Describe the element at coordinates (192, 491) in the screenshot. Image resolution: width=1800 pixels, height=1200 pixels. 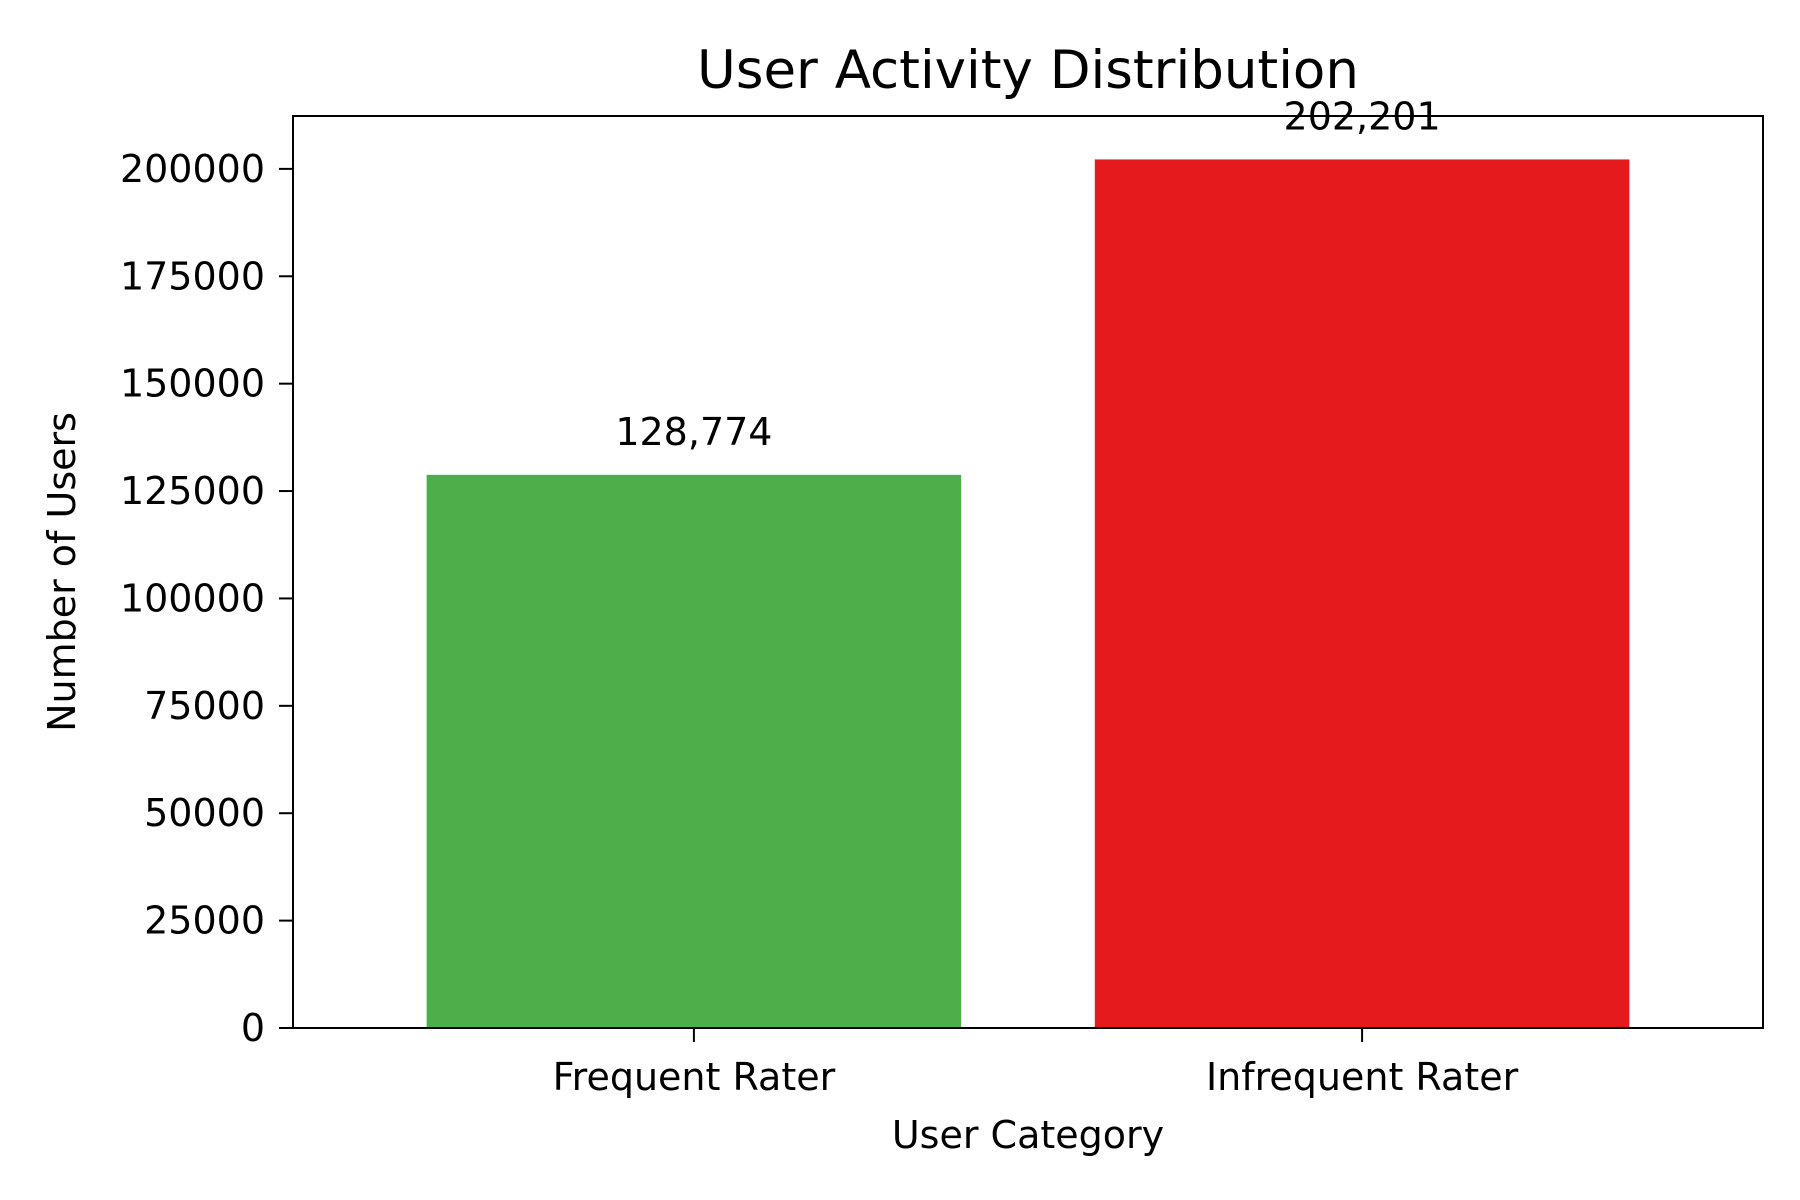
I see `y-tick-label: 125000` at that location.